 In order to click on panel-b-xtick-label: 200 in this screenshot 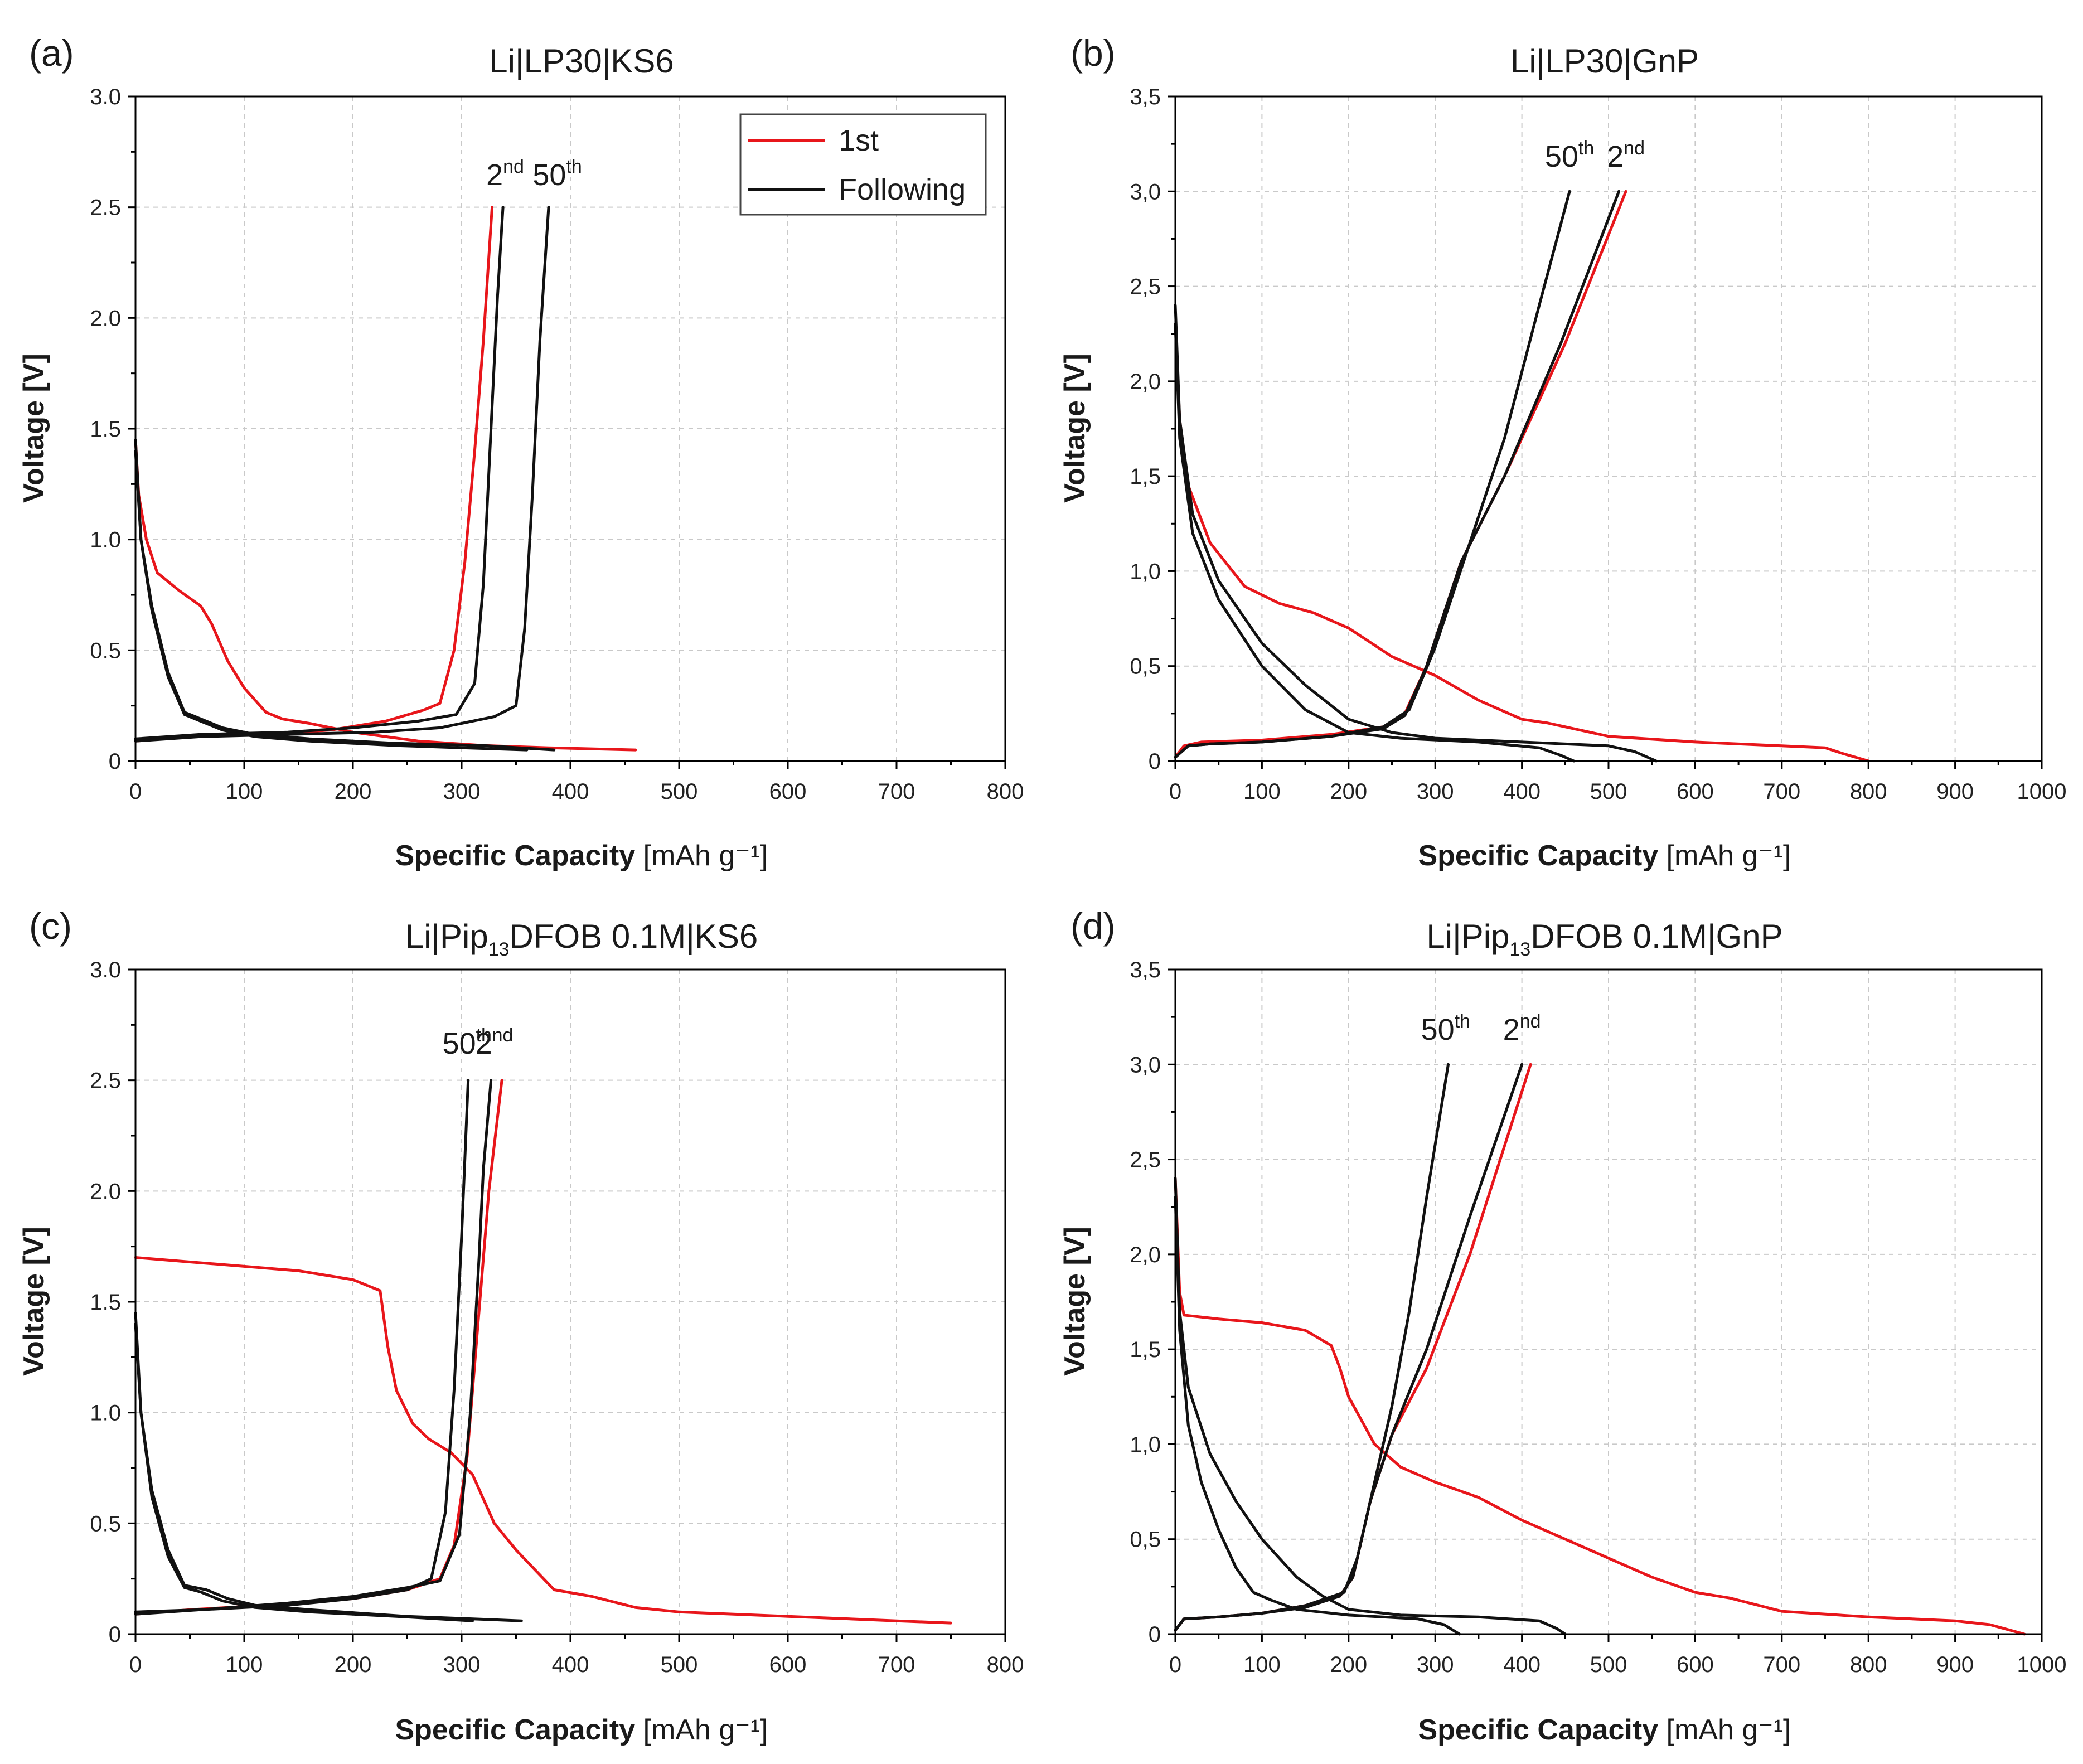, I will do `click(1348, 791)`.